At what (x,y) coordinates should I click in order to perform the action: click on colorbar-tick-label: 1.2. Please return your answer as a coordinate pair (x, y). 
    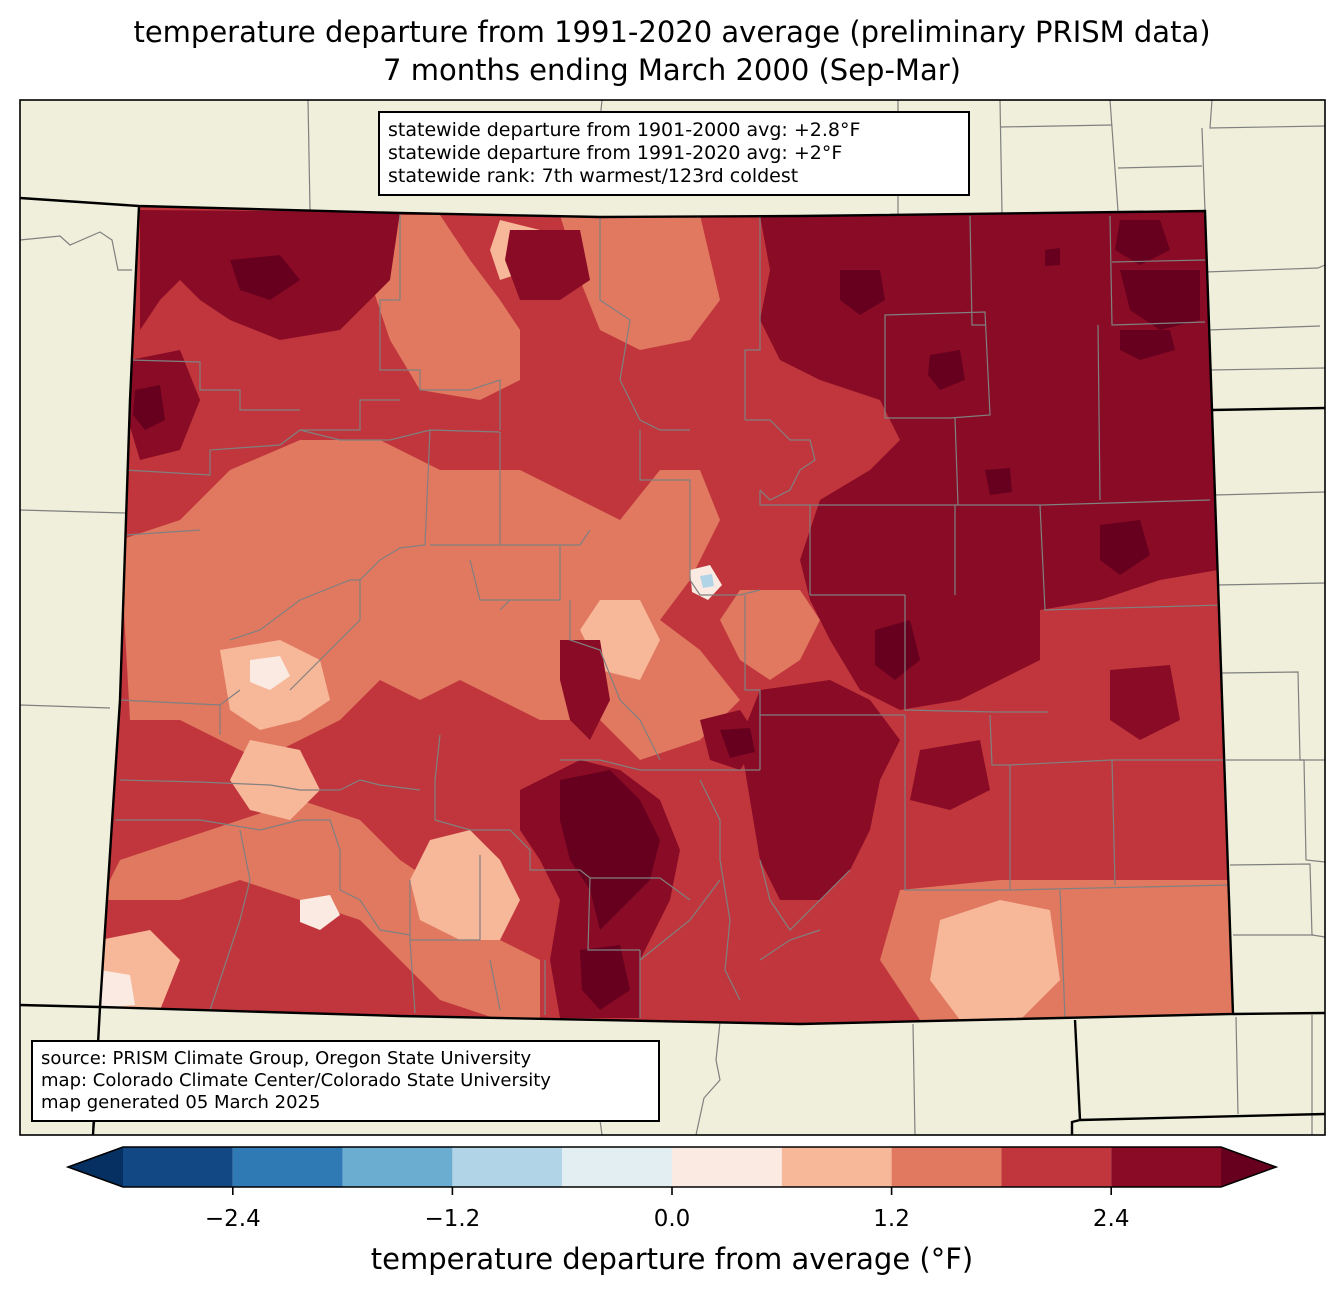
    Looking at the image, I should click on (891, 1219).